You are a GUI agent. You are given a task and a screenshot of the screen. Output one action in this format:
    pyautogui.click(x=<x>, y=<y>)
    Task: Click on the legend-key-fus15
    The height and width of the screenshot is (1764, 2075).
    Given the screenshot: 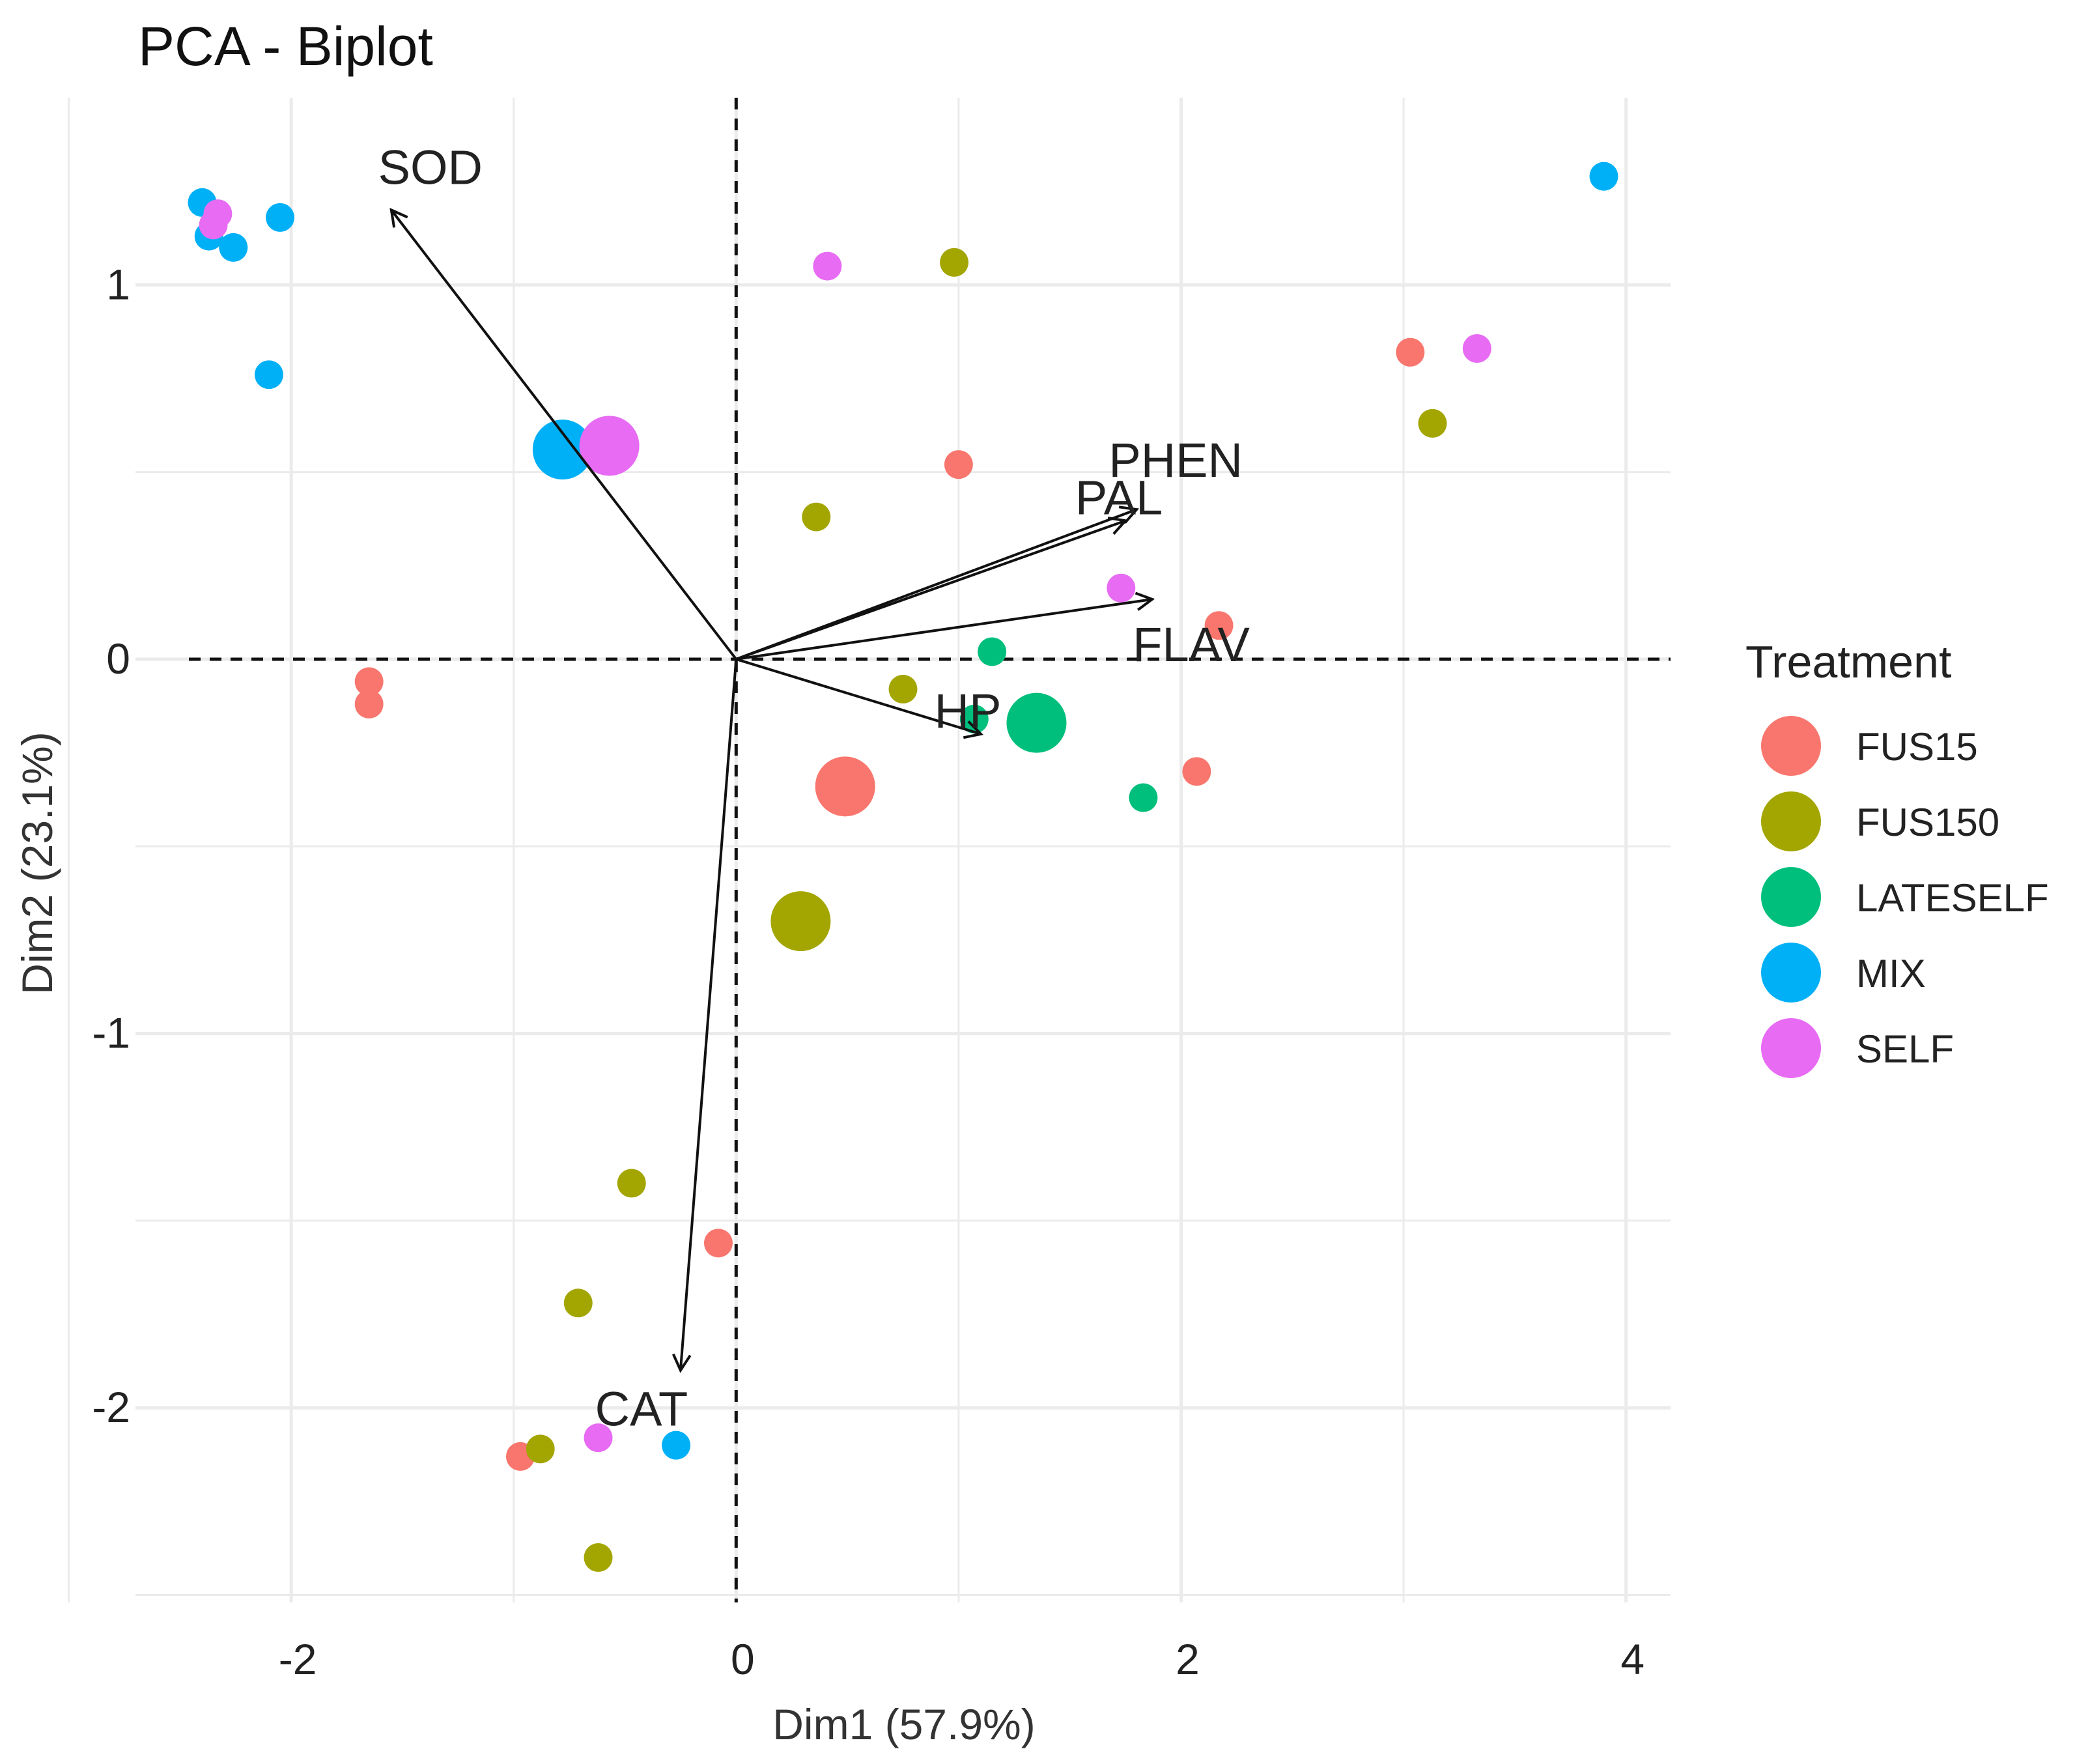 What is the action you would take?
    pyautogui.click(x=1791, y=746)
    